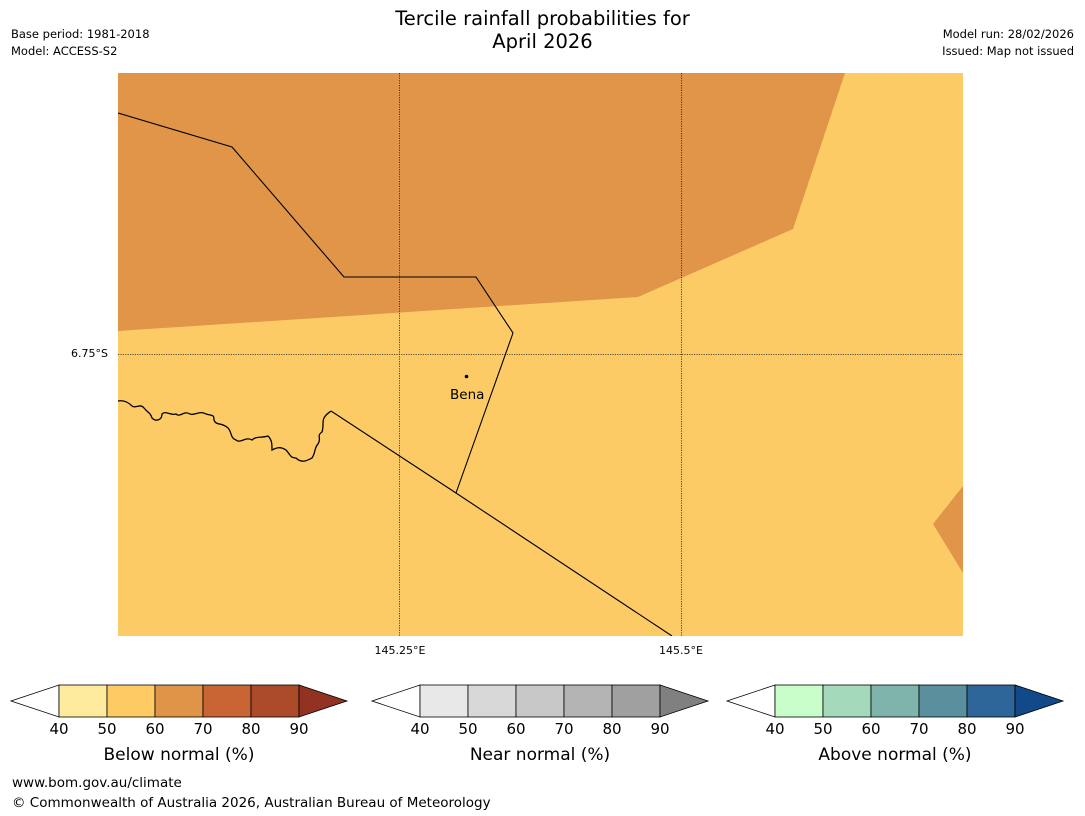 This screenshot has height=816, width=1085. What do you see at coordinates (919, 729) in the screenshot?
I see `legend-2-tick-70: 70` at bounding box center [919, 729].